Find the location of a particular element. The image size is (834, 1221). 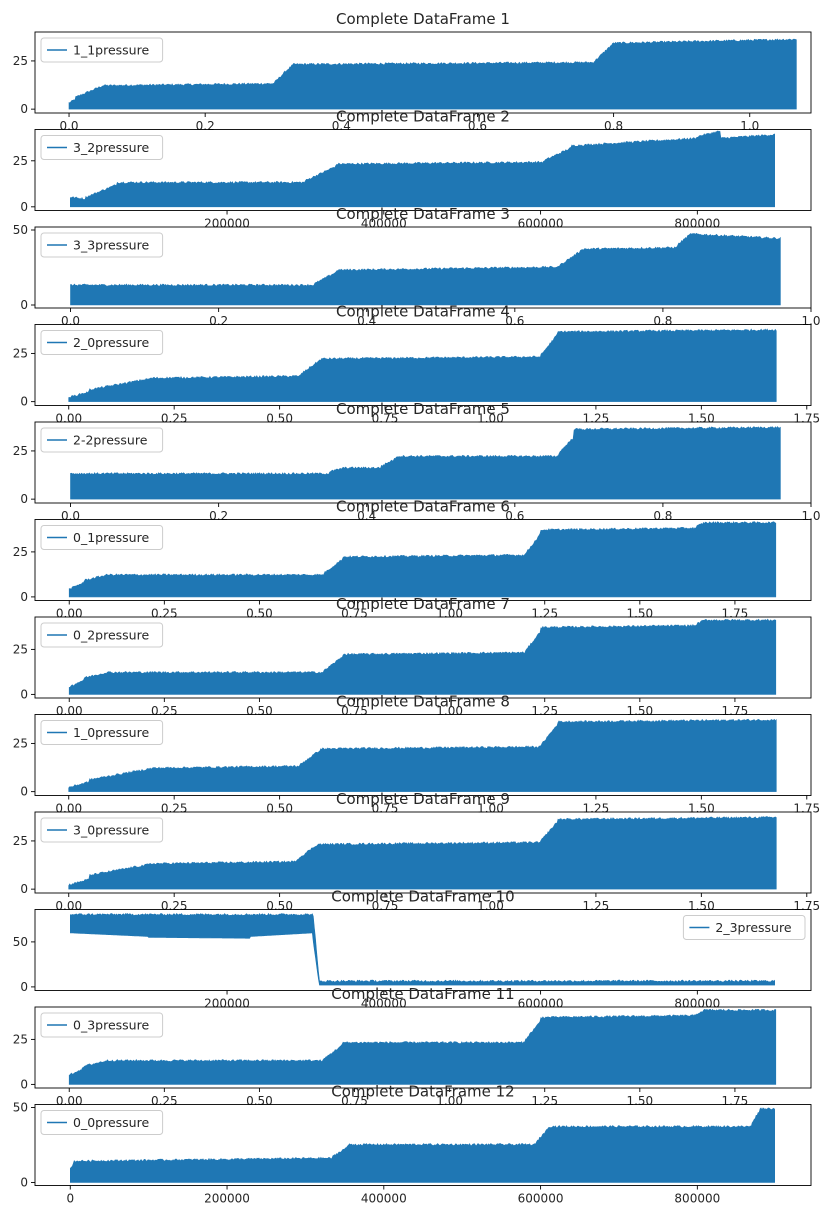

xtick-label: 200000 is located at coordinates (227, 1004).